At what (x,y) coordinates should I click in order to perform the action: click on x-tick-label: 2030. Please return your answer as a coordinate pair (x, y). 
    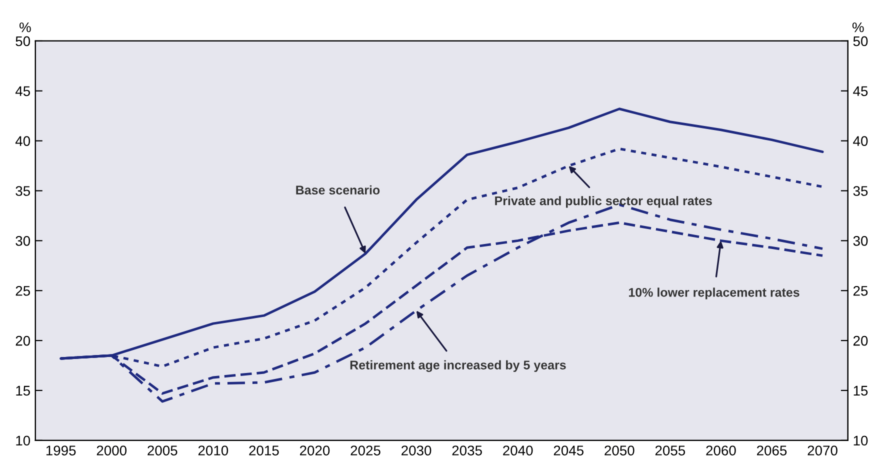
    Looking at the image, I should click on (417, 451).